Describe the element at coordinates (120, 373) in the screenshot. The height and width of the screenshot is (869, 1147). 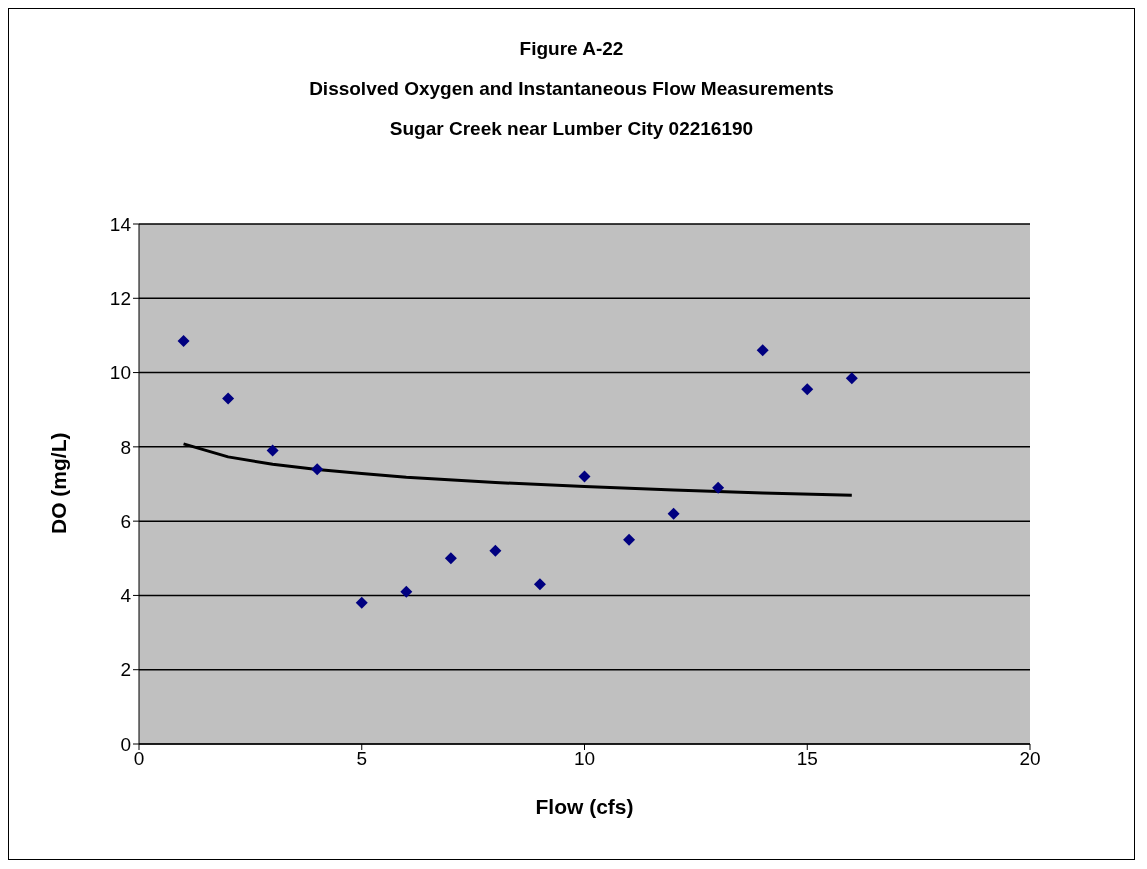
I see `y-tick-label: 10` at that location.